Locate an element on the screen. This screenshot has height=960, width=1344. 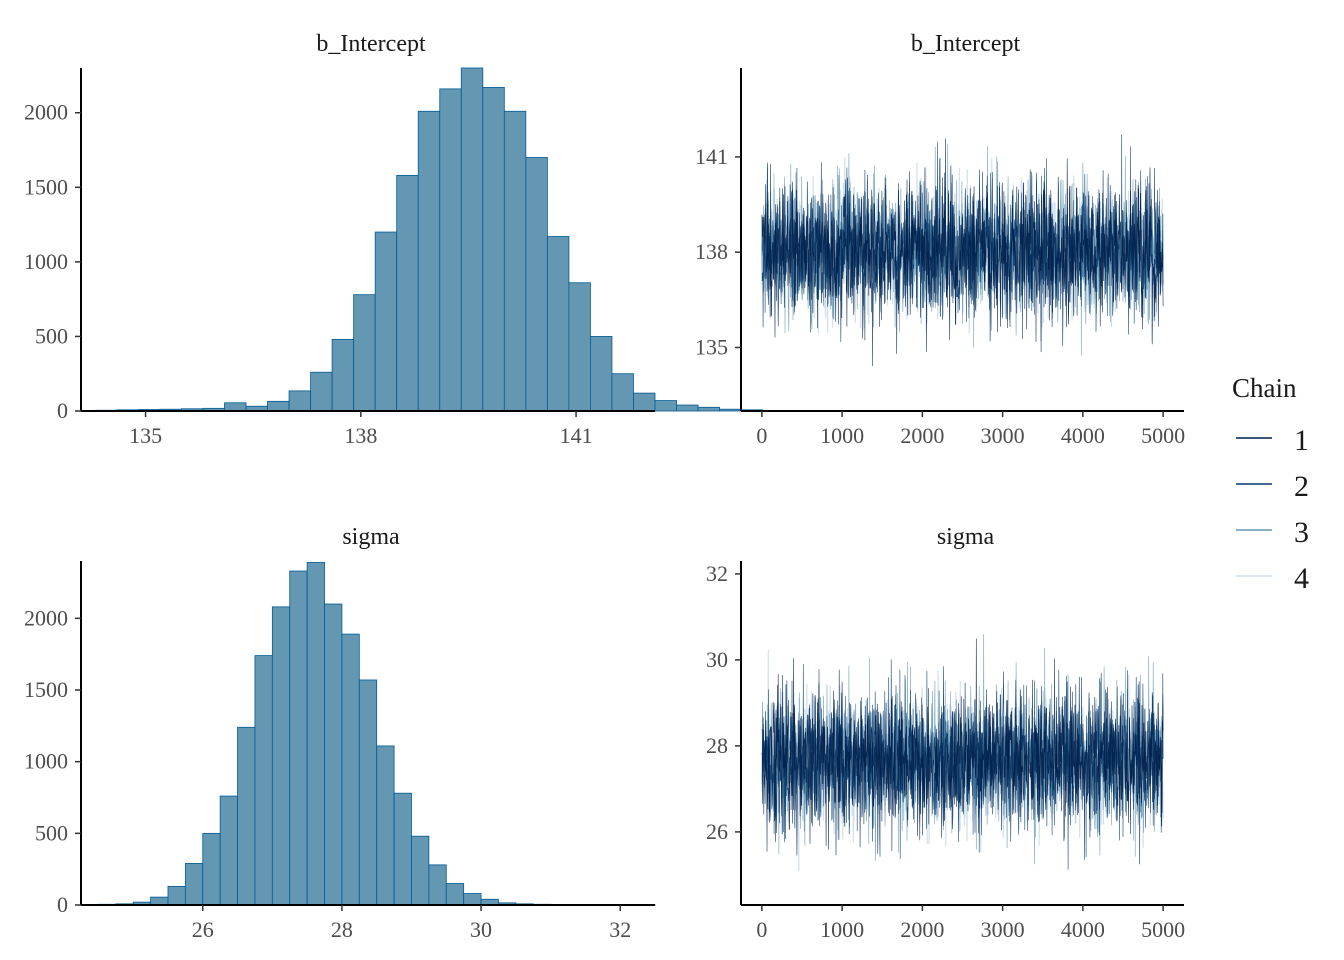
y-tick-label: 138 is located at coordinates (711, 251).